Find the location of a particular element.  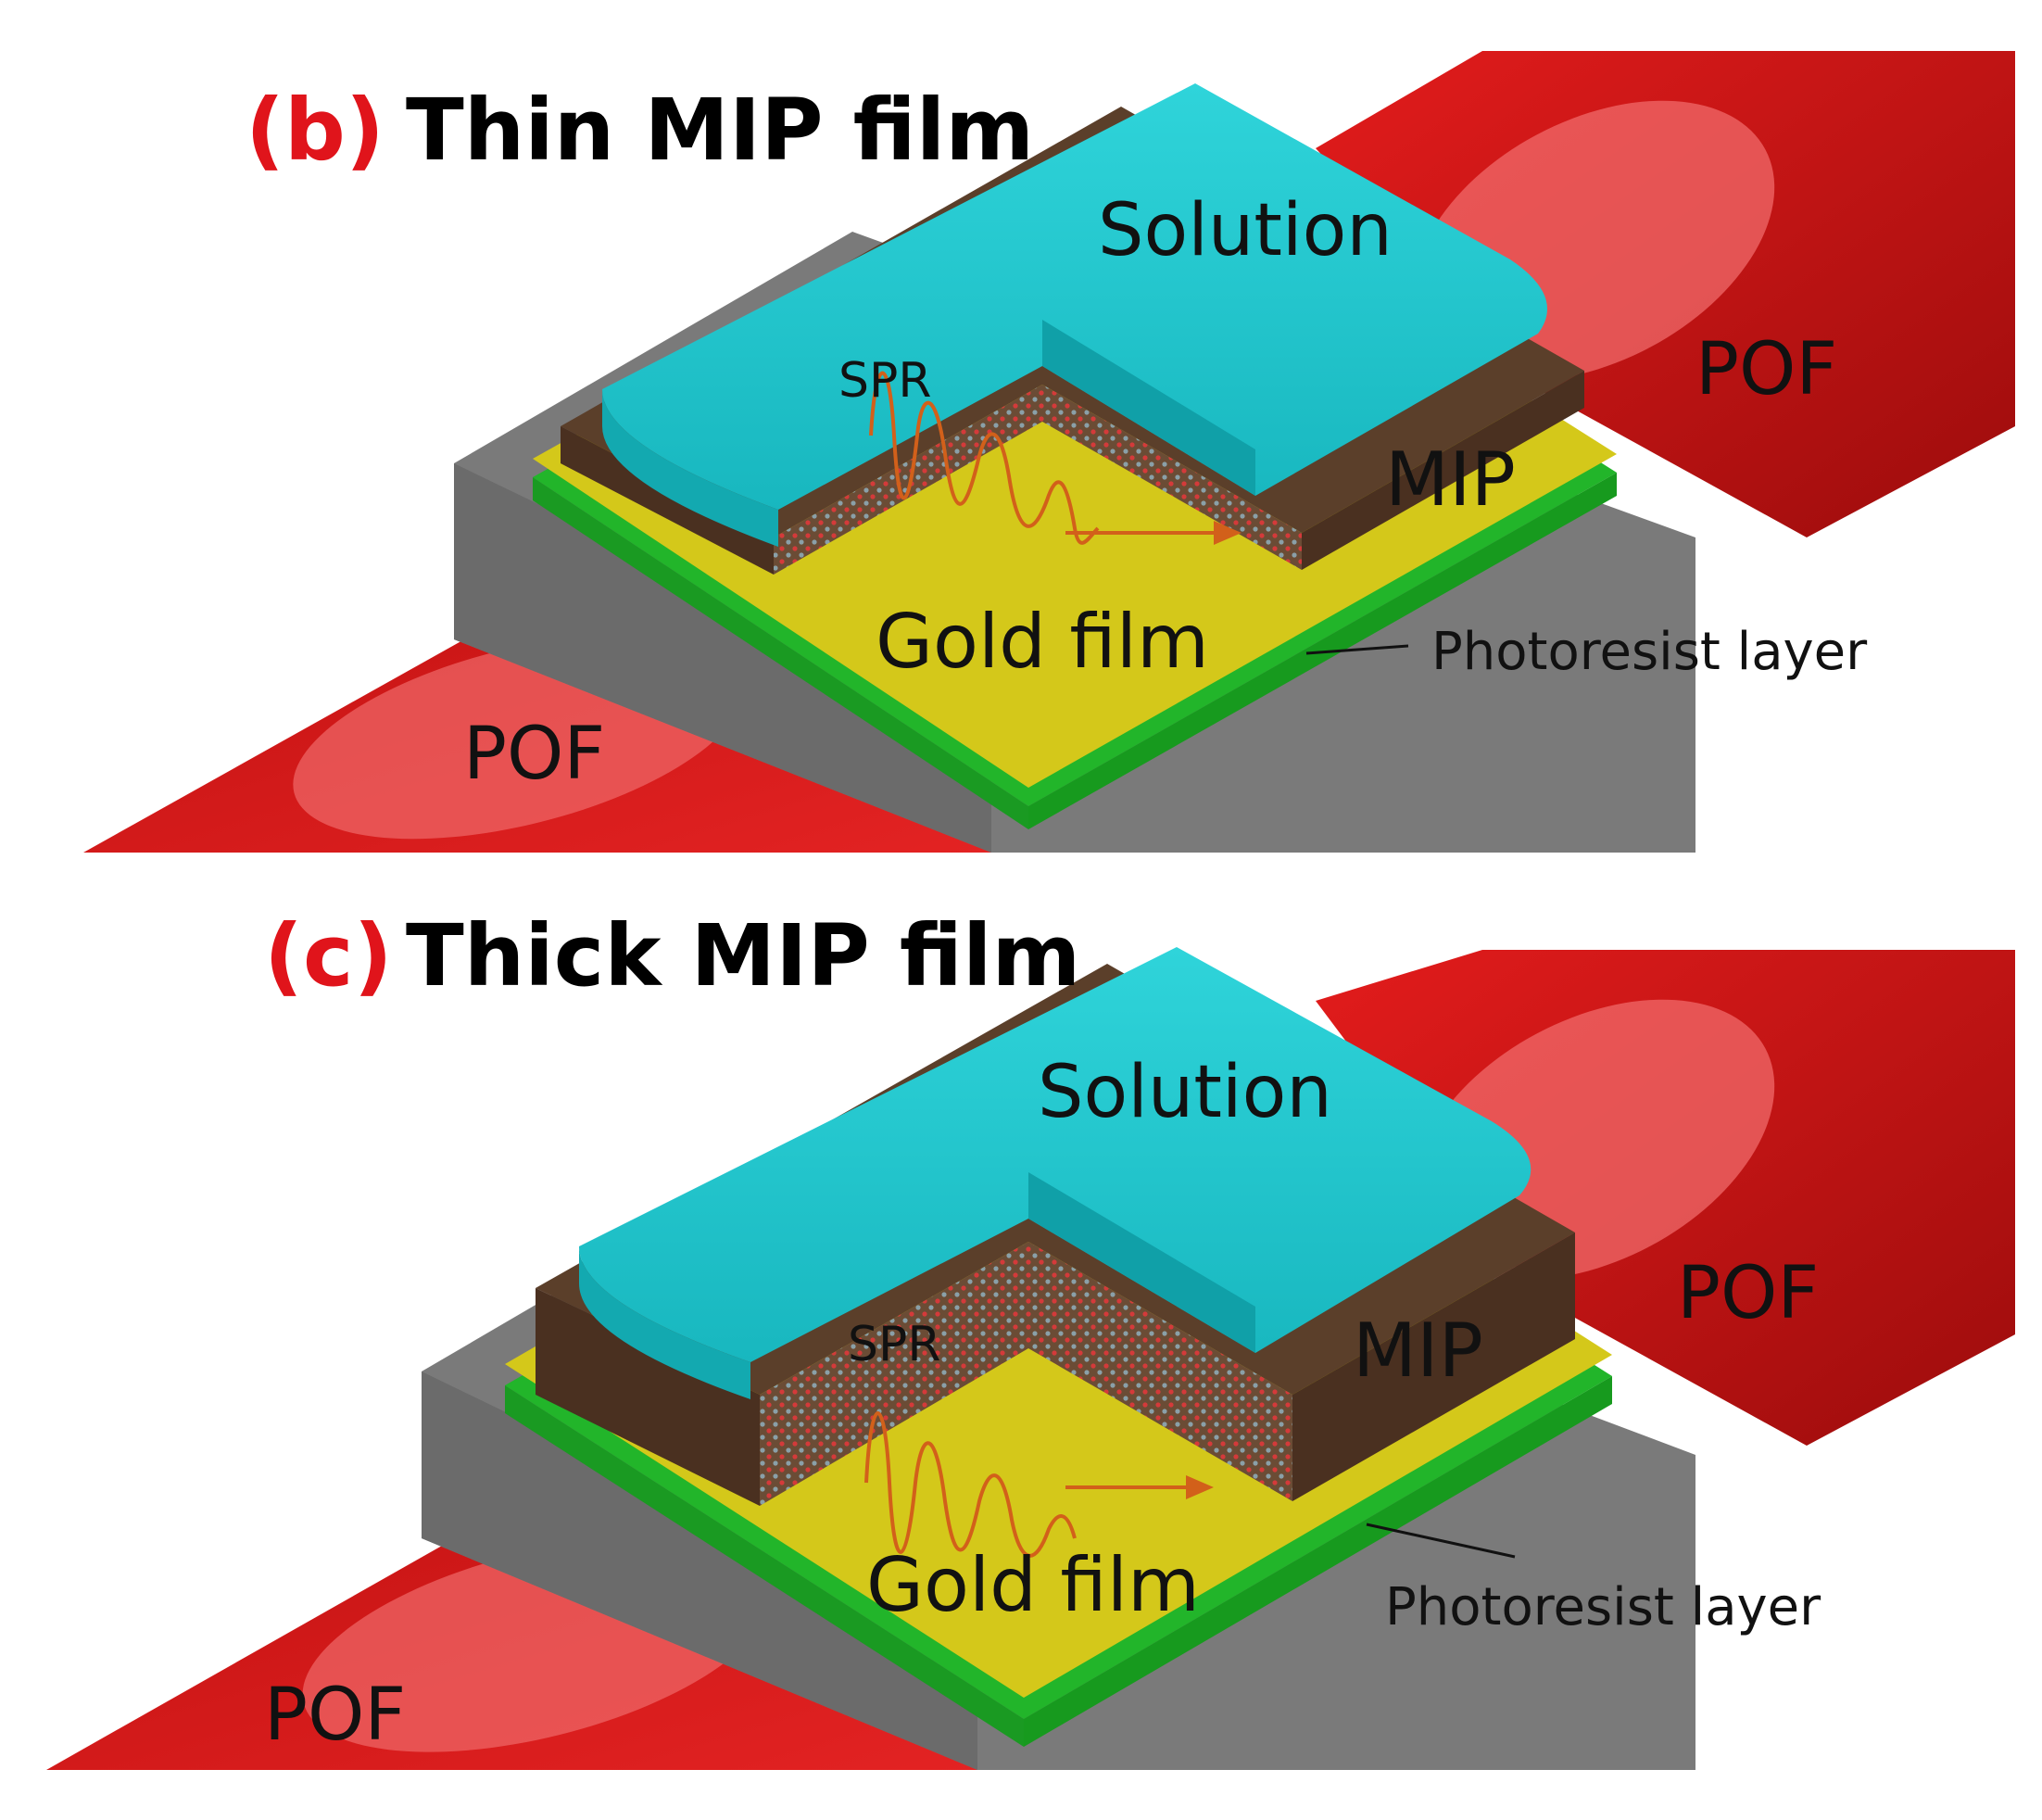

panel-b-letter: (b) is located at coordinates (315, 130).